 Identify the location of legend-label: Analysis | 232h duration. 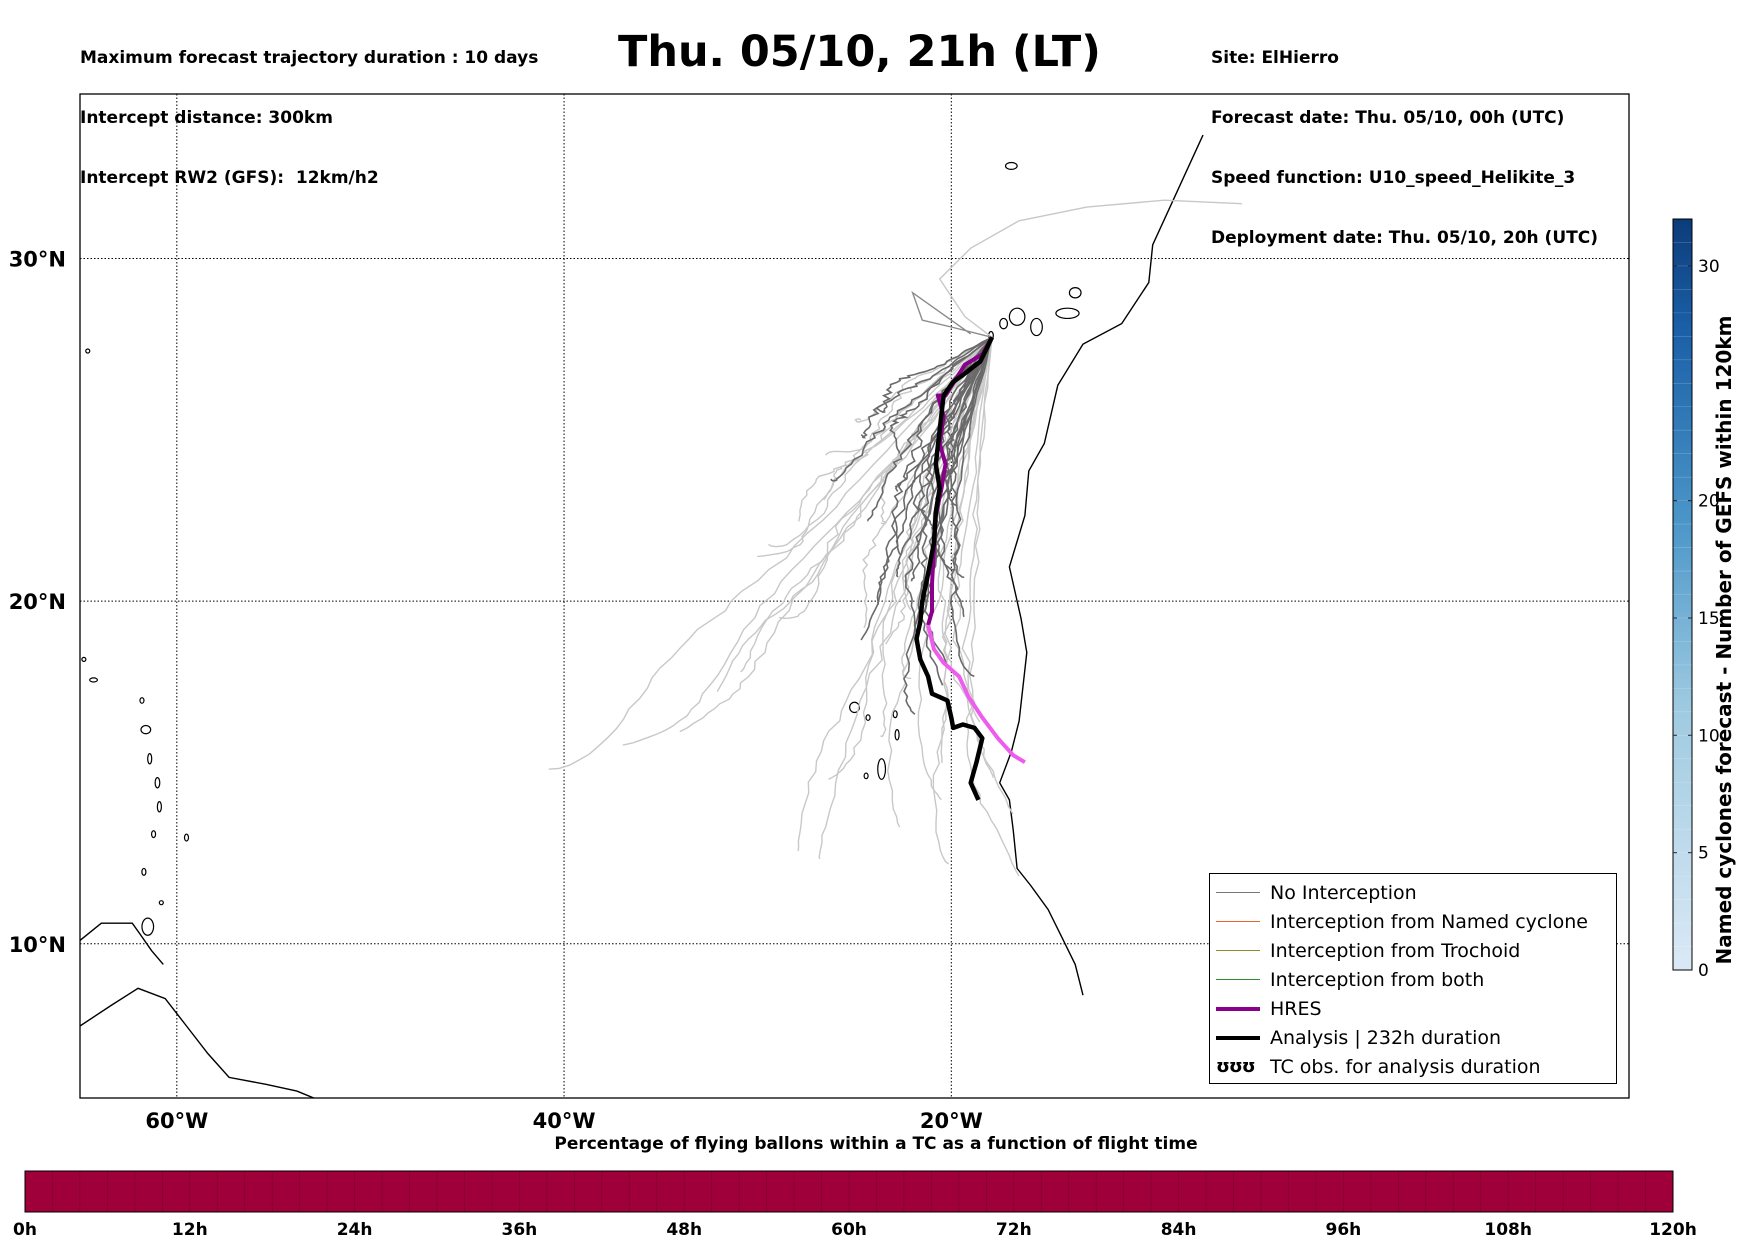
(1386, 1038).